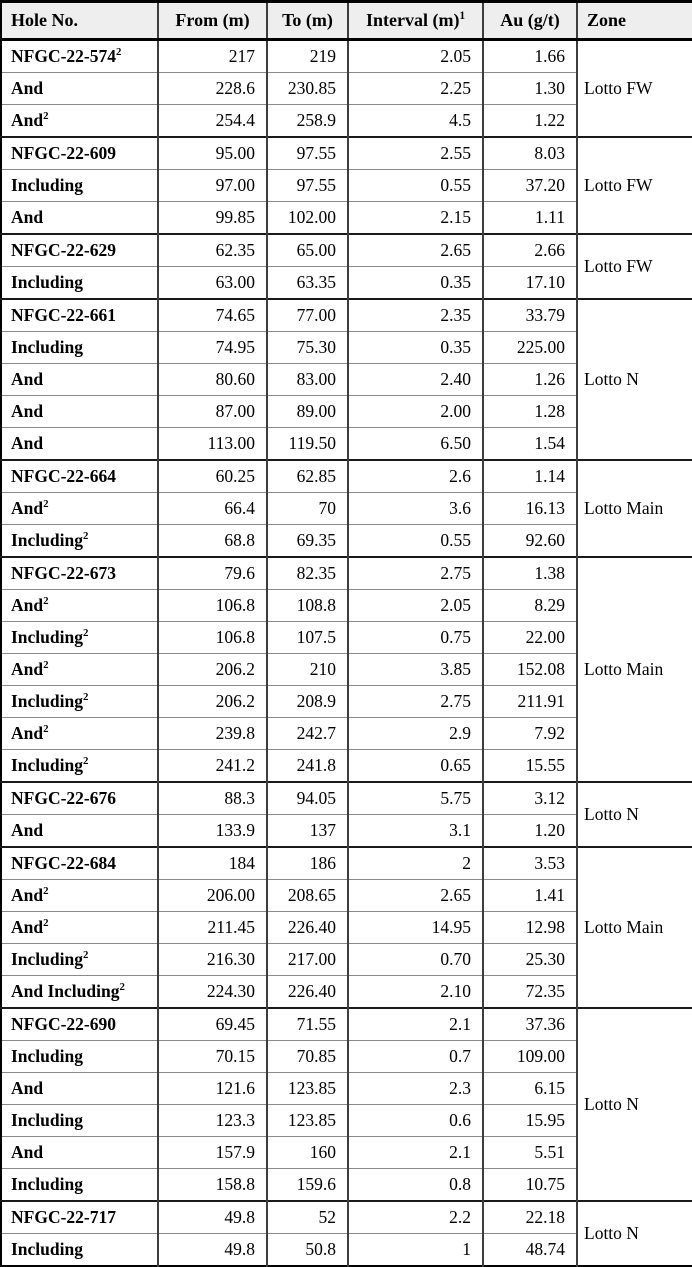 This screenshot has height=1267, width=692. I want to click on au-cell: 15.55, so click(529, 765).